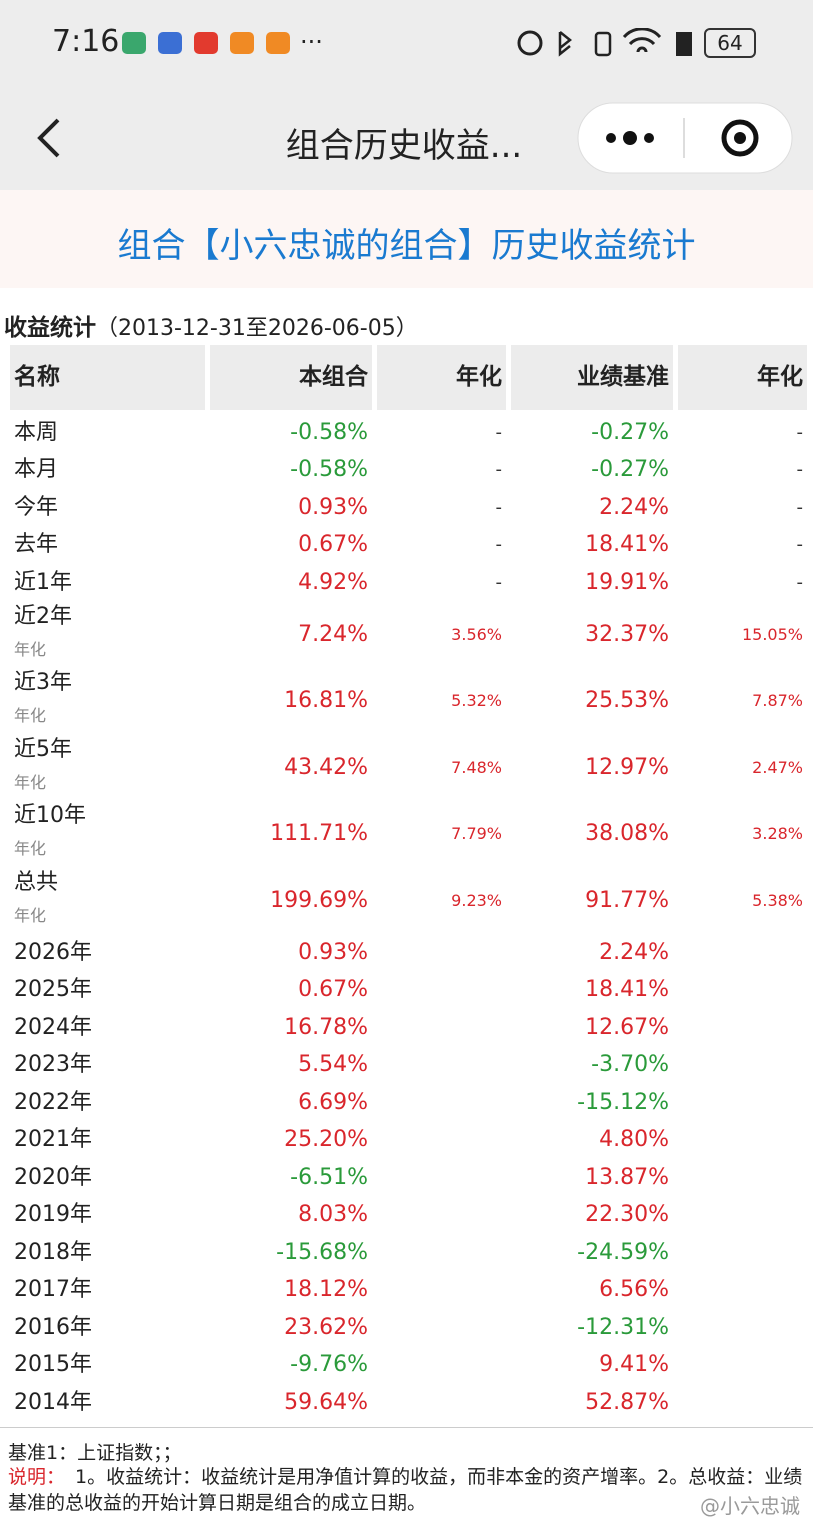  I want to click on row-name: 2017年, so click(53, 1290).